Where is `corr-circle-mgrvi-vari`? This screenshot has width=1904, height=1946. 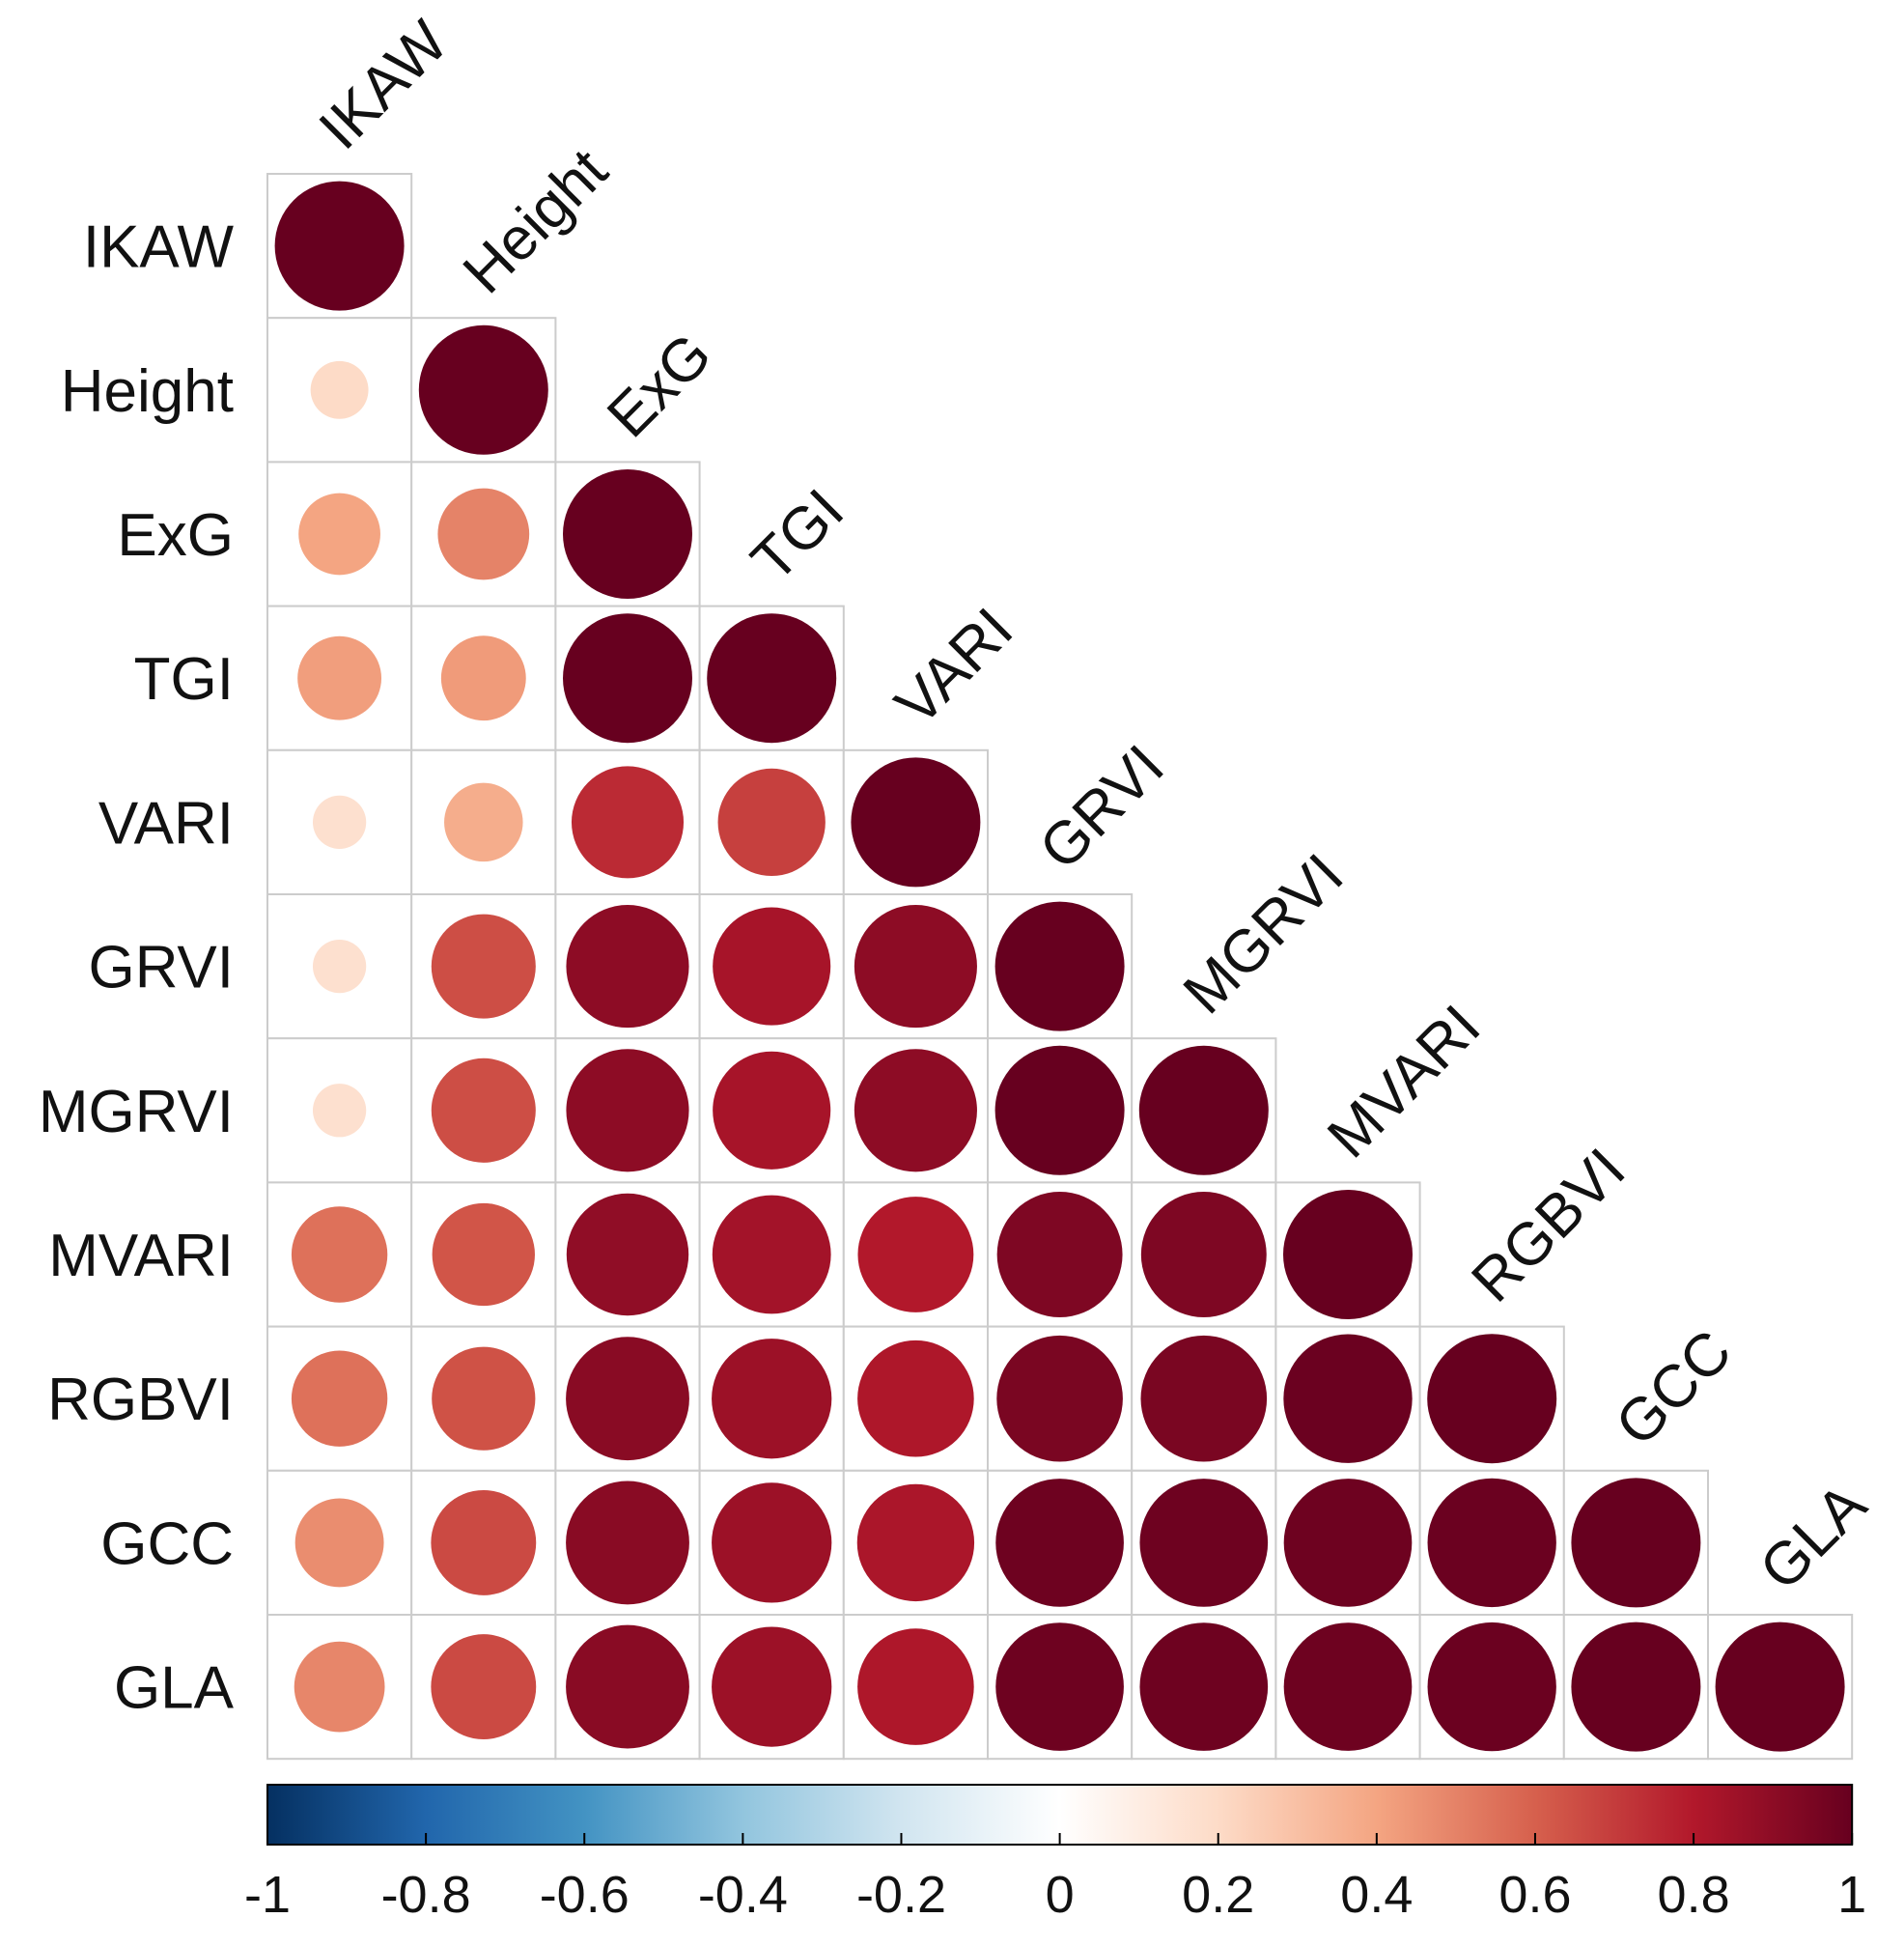
corr-circle-mgrvi-vari is located at coordinates (916, 1110).